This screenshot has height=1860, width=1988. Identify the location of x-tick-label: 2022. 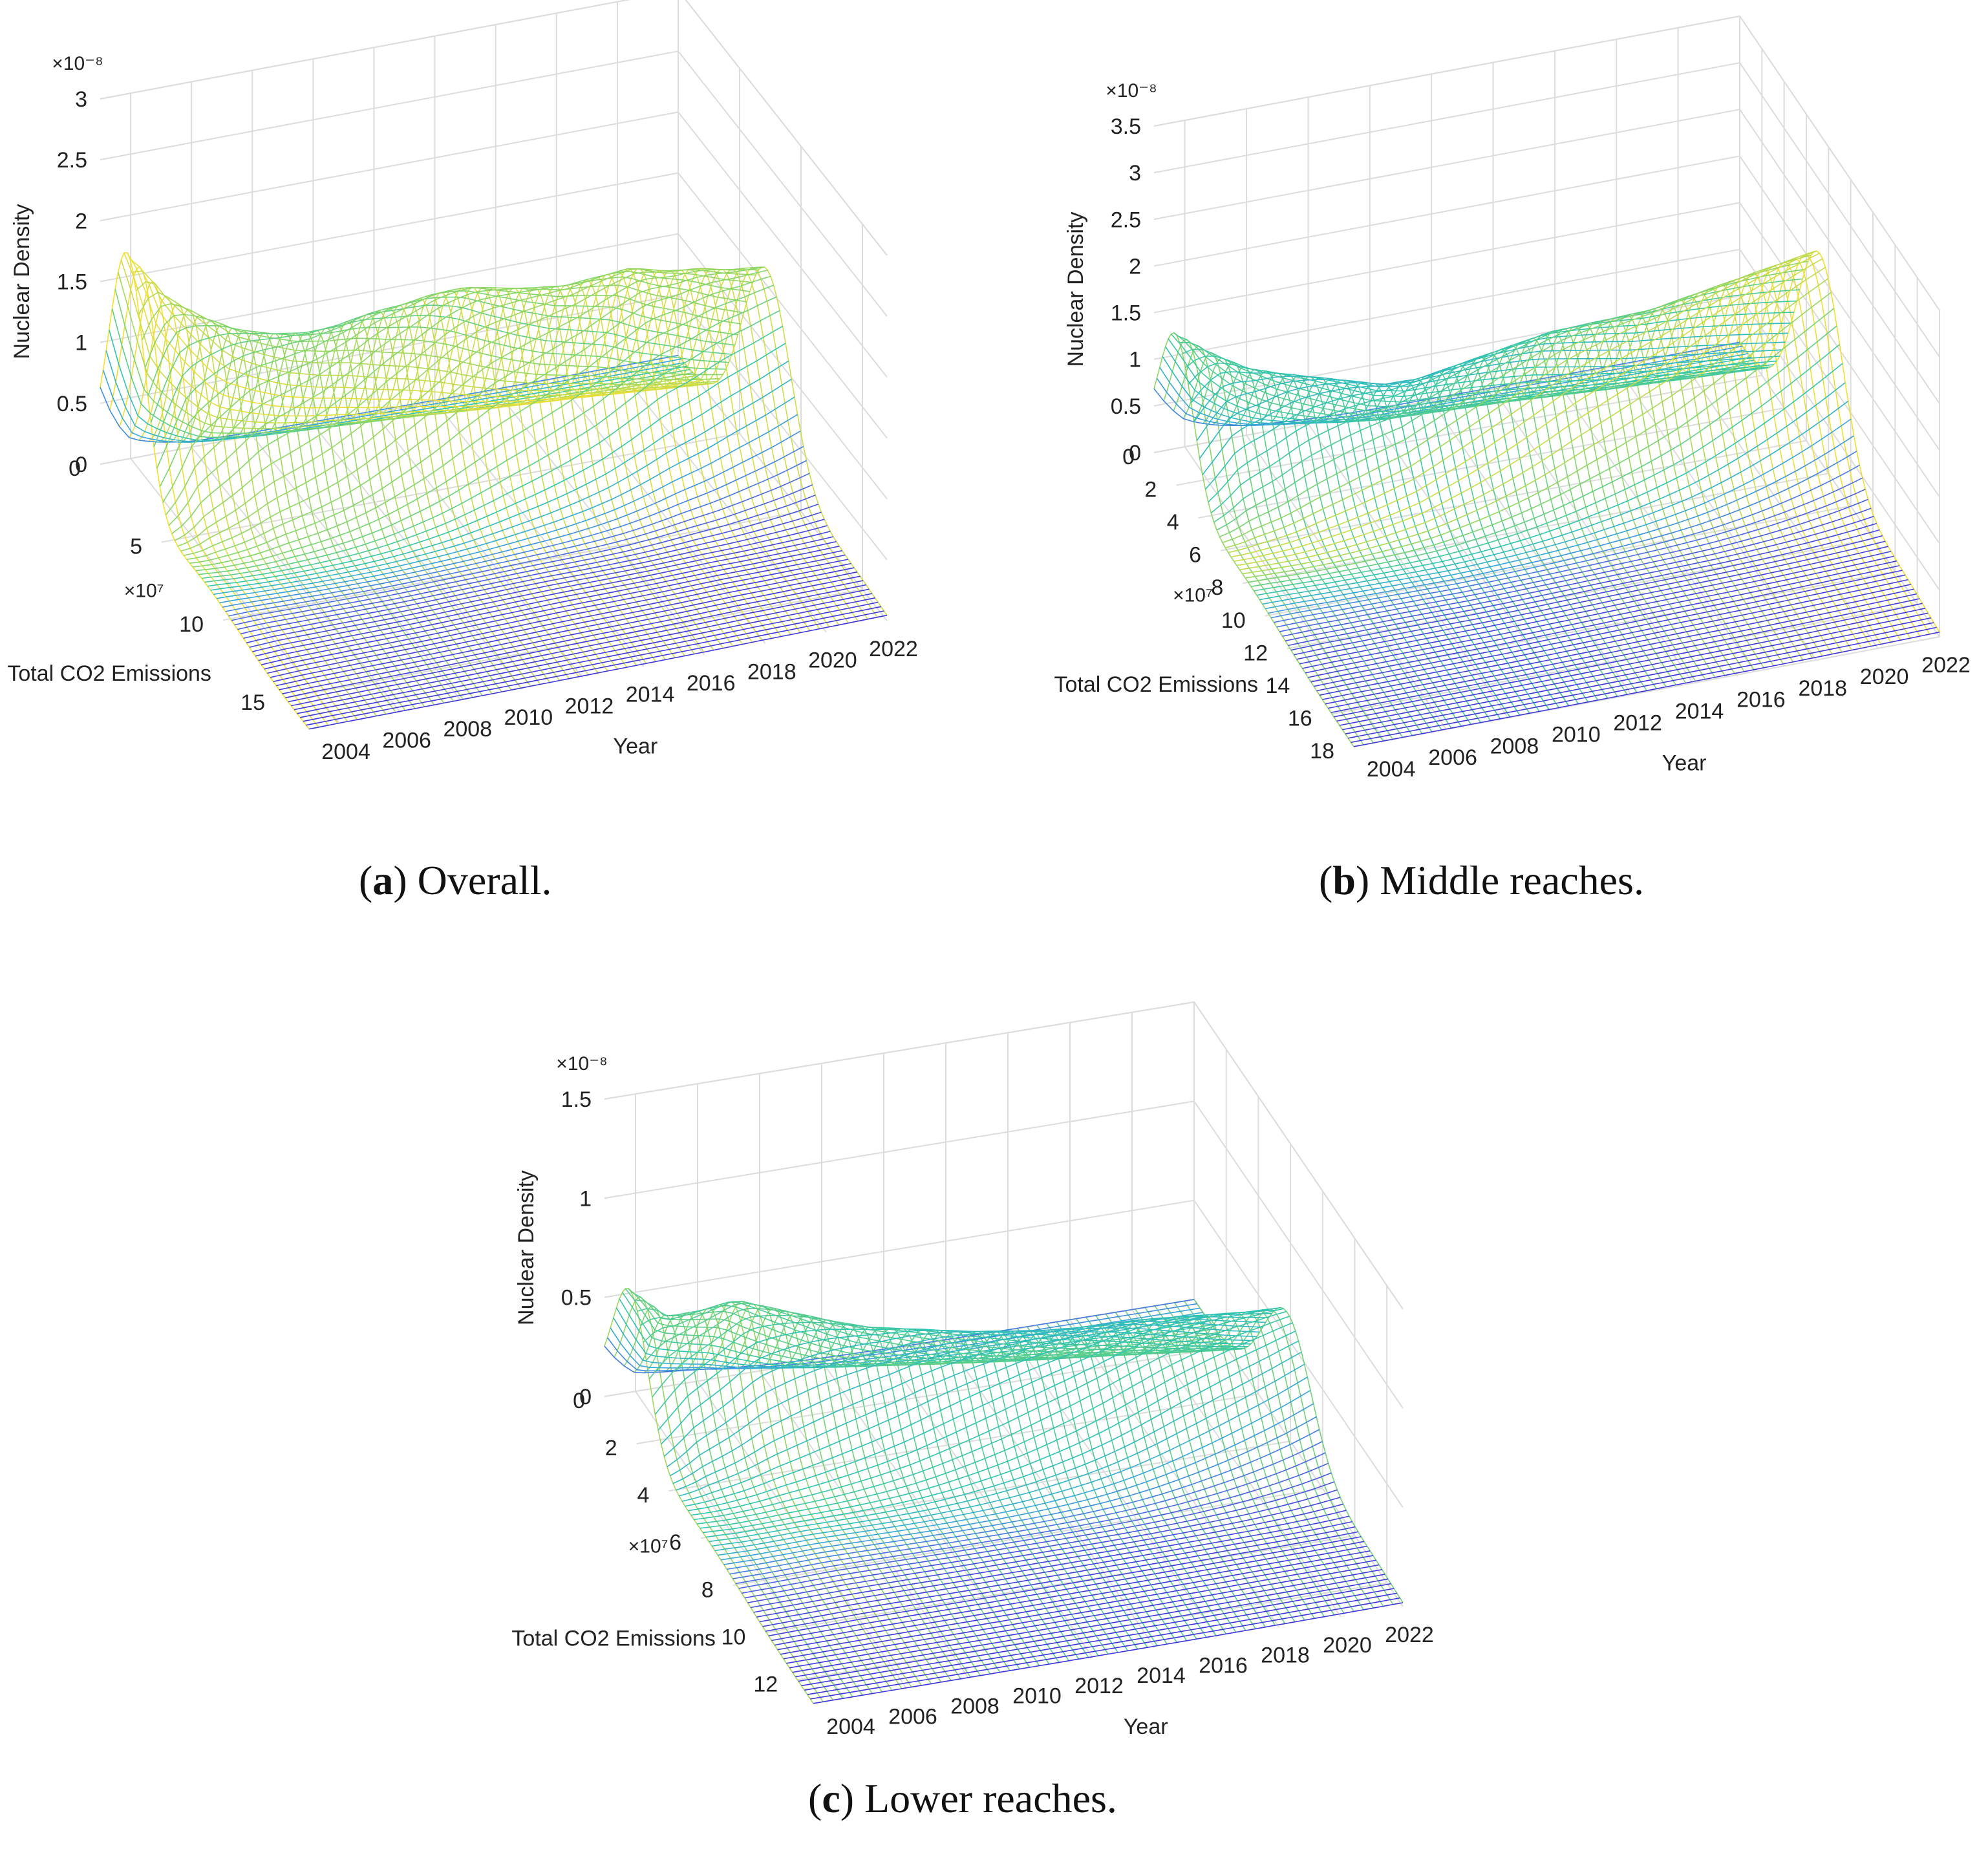
(893, 649).